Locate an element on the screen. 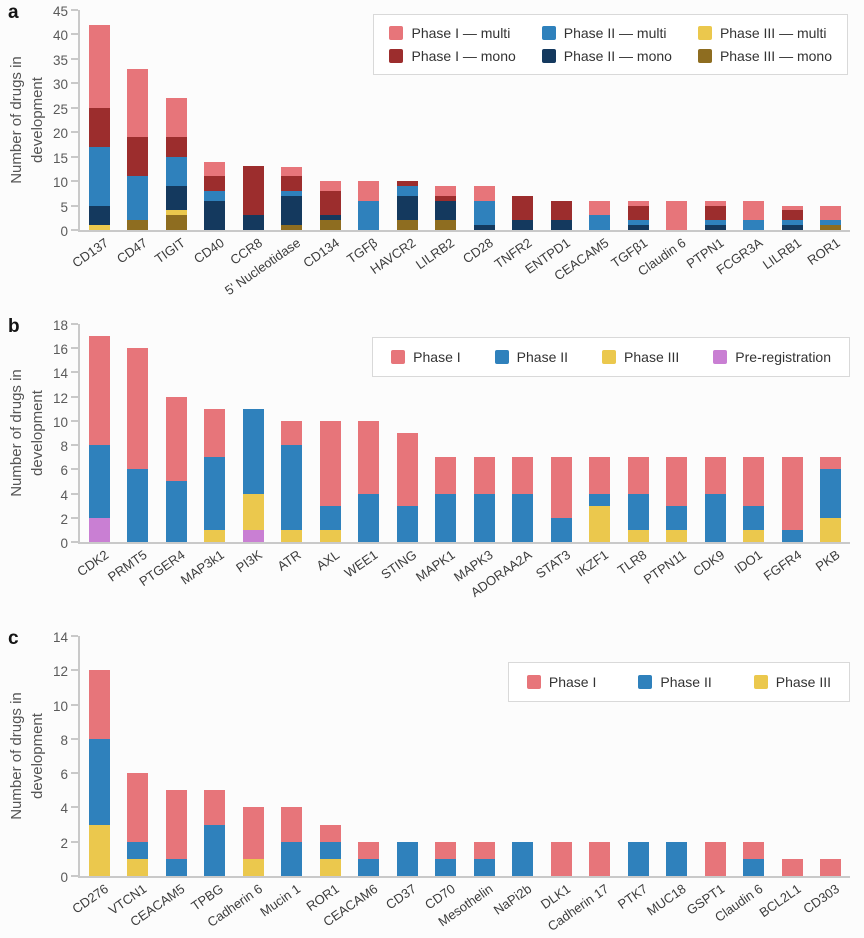 This screenshot has height=938, width=864. x-category-label: STAT3 is located at coordinates (552, 564).